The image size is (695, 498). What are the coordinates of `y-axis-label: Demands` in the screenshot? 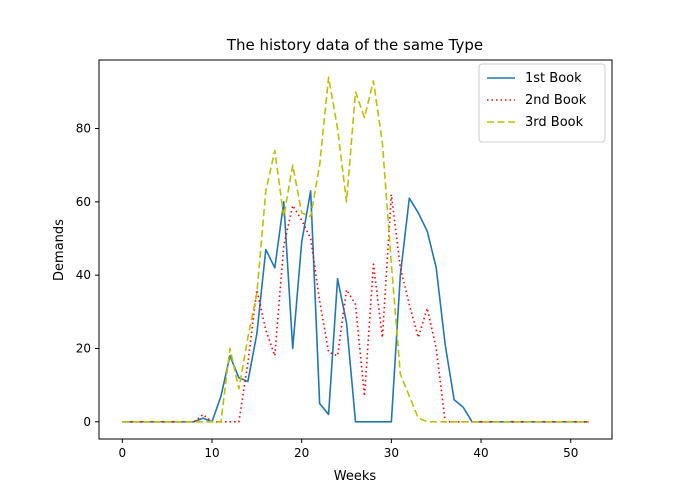 It's located at (59, 250).